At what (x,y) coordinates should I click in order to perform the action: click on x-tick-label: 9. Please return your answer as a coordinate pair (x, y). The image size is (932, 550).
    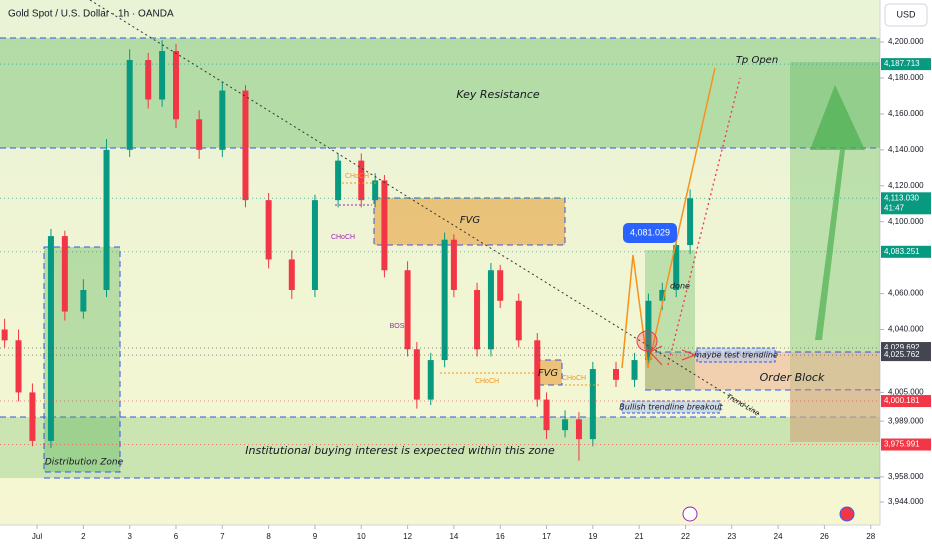
    Looking at the image, I should click on (315, 536).